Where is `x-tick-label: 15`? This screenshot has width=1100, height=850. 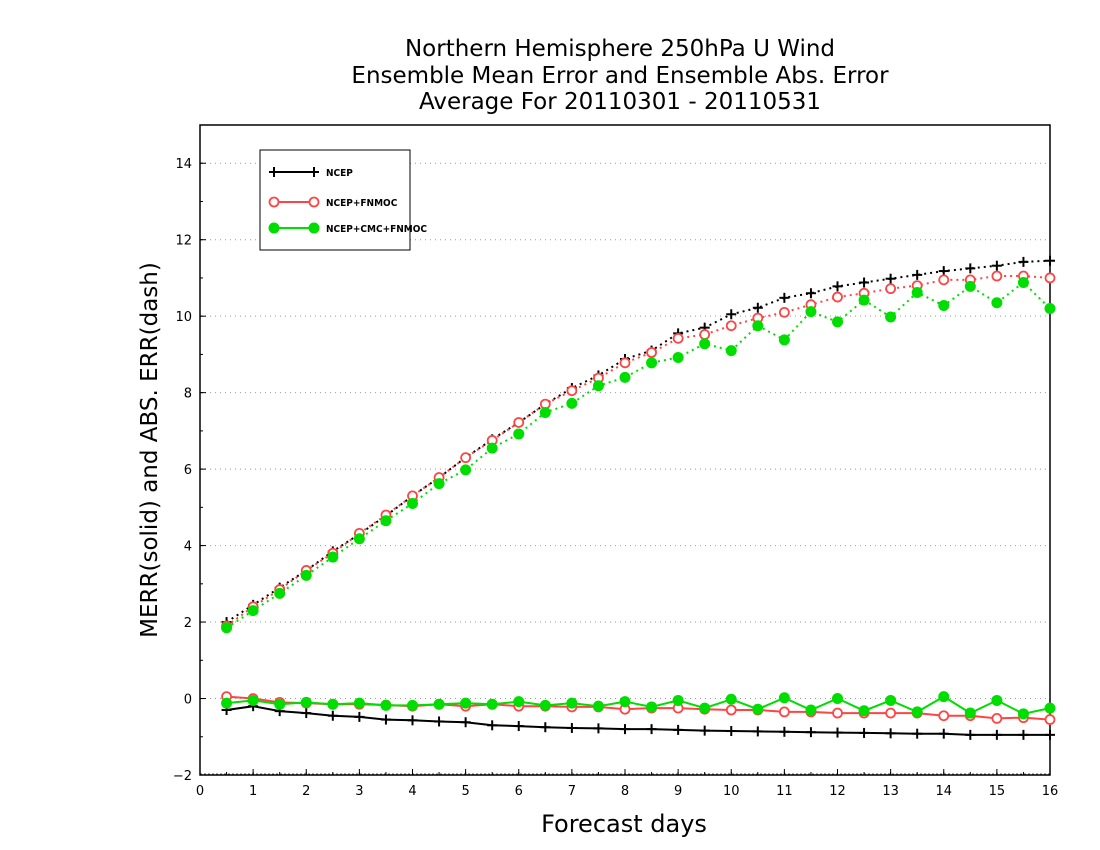 x-tick-label: 15 is located at coordinates (997, 791).